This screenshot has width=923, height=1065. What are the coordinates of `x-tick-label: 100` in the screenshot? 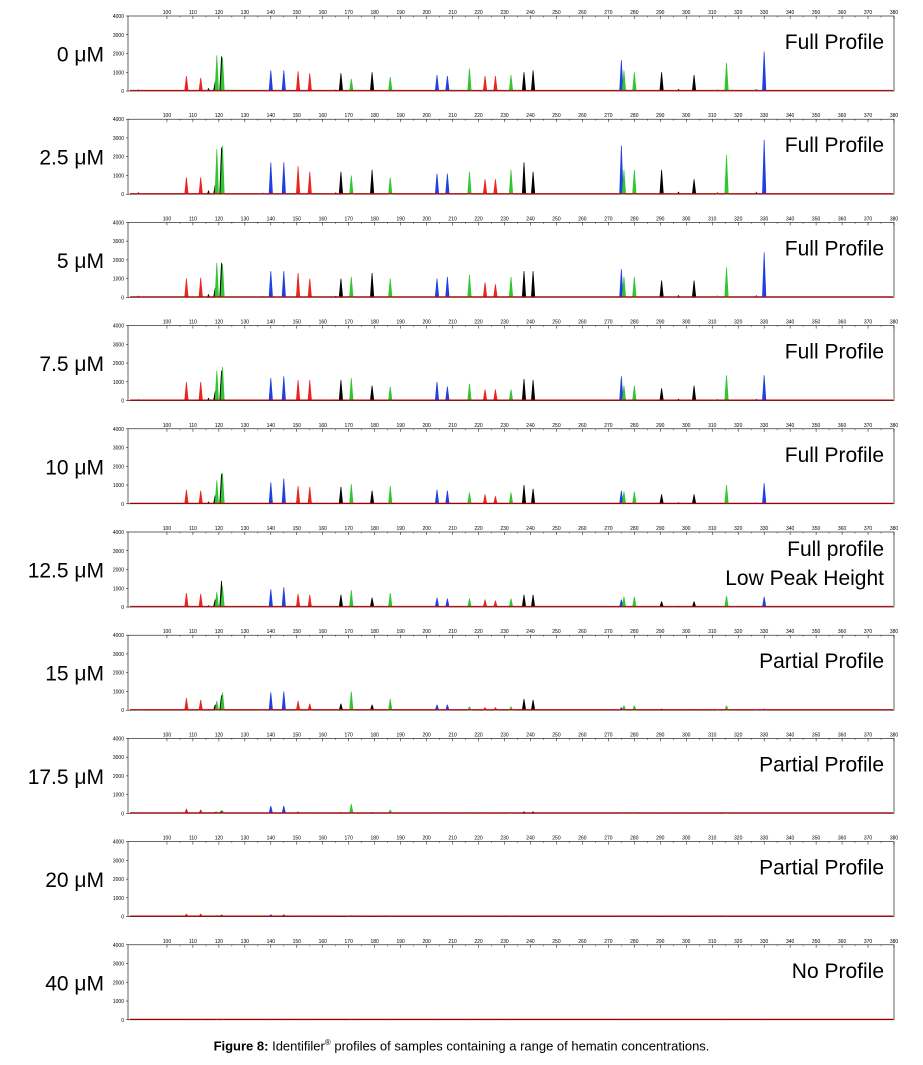 It's located at (167, 219).